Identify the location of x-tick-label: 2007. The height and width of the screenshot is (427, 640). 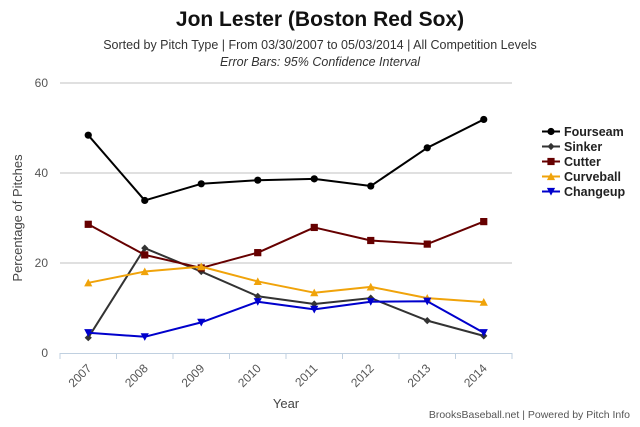
(80, 375).